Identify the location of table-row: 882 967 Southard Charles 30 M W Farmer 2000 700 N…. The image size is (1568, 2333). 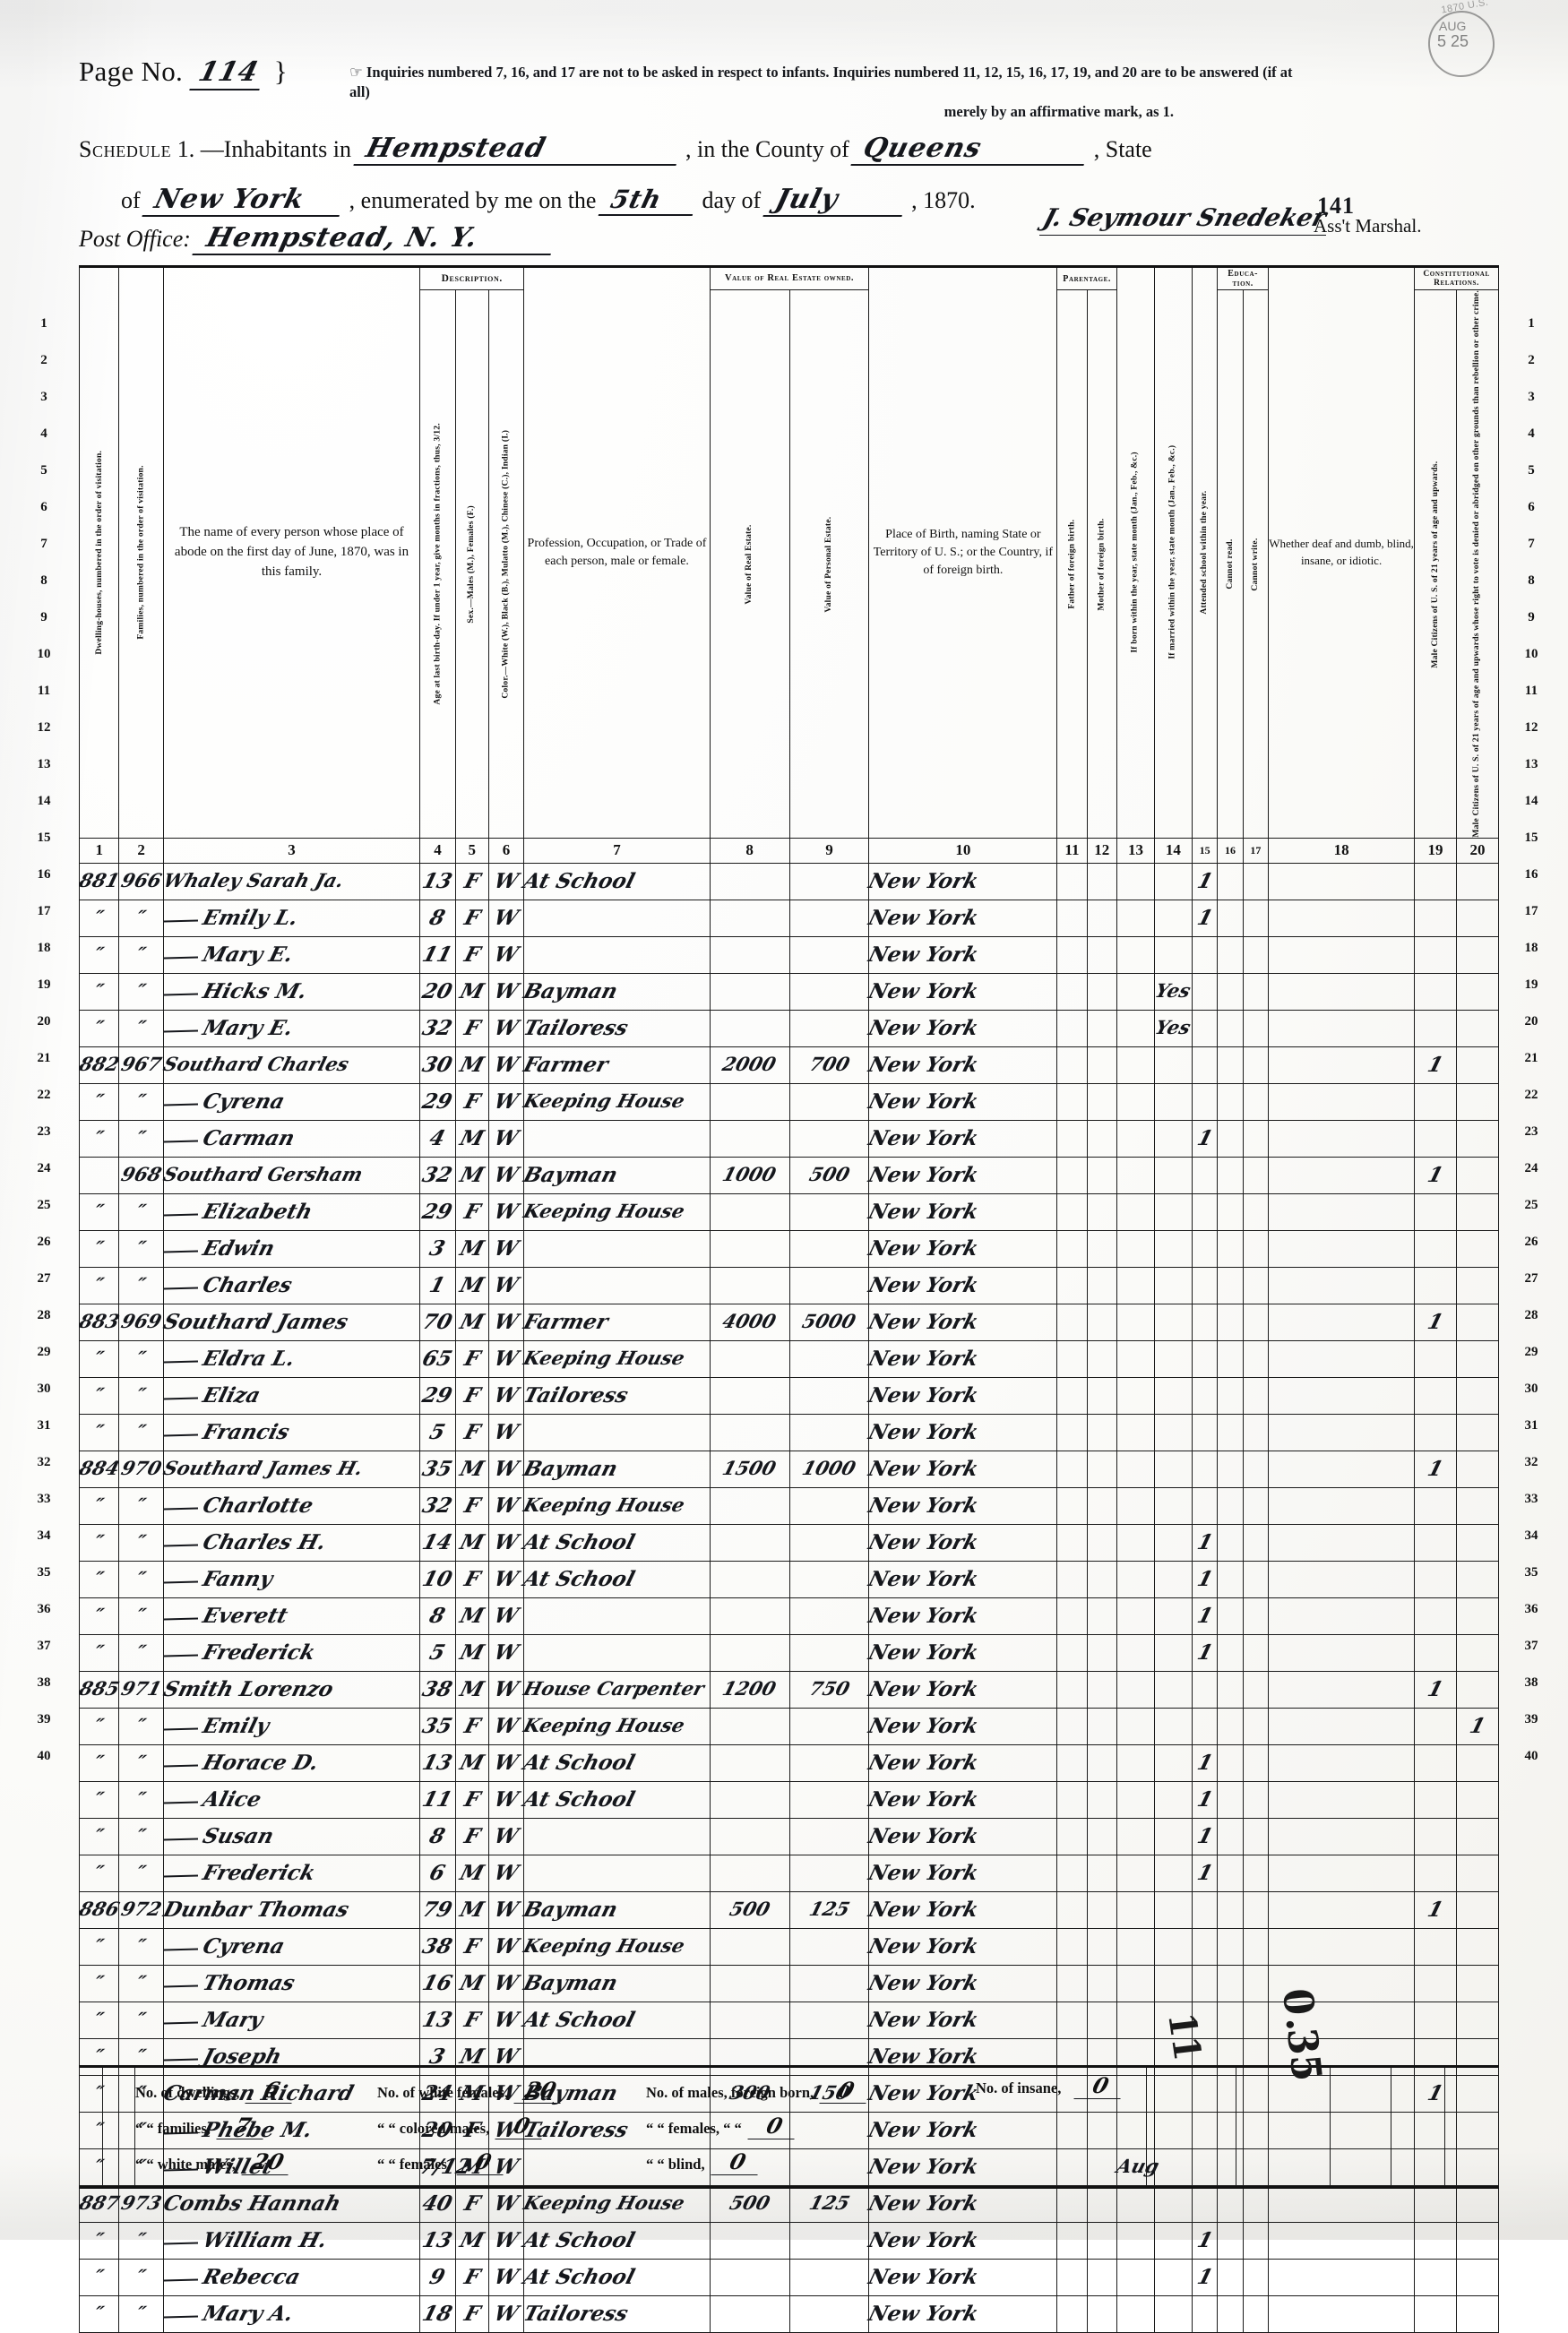
(788, 1065).